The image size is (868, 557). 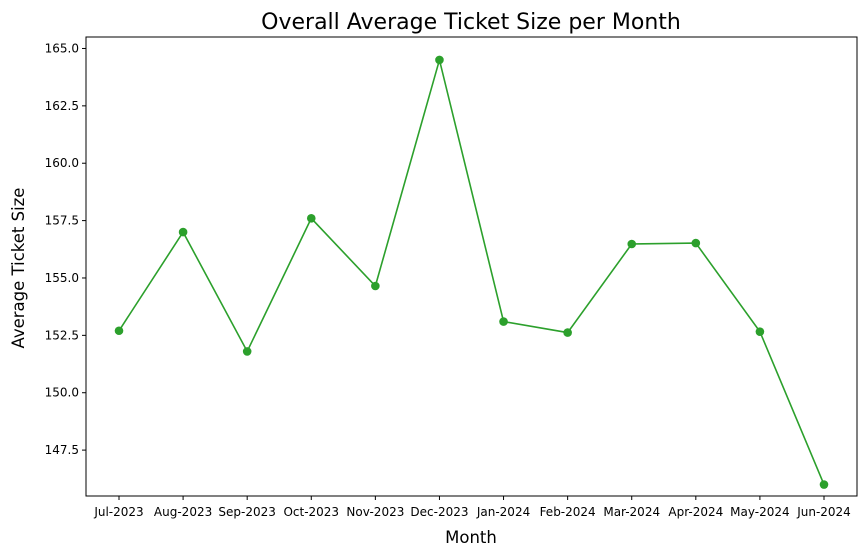 I want to click on x-tick-label: Jul-2023, so click(x=118, y=512).